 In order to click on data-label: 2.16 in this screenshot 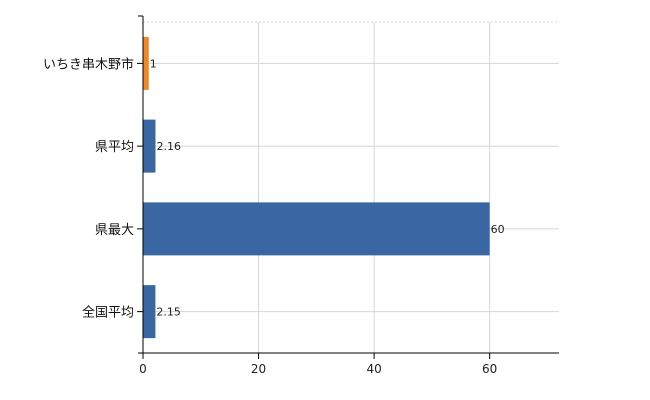, I will do `click(168, 146)`.